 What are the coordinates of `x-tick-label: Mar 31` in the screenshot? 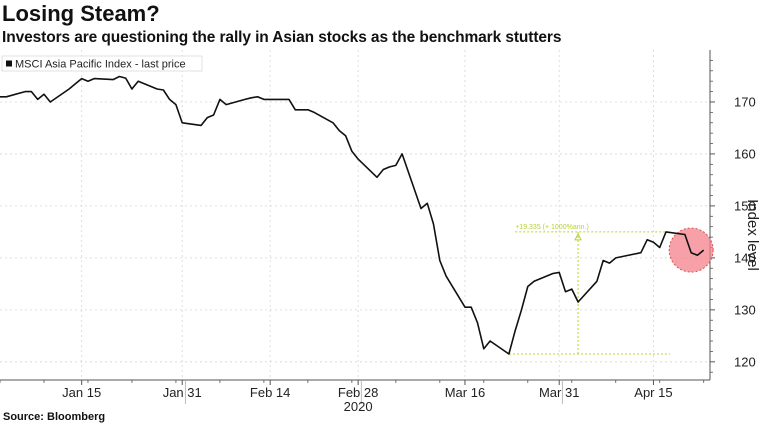 It's located at (559, 392).